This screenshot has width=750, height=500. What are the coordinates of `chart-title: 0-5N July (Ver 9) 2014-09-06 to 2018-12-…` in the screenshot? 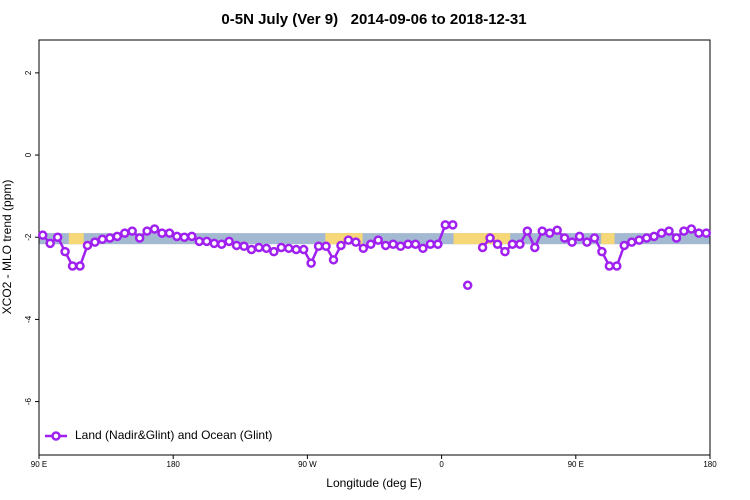 It's located at (373, 19).